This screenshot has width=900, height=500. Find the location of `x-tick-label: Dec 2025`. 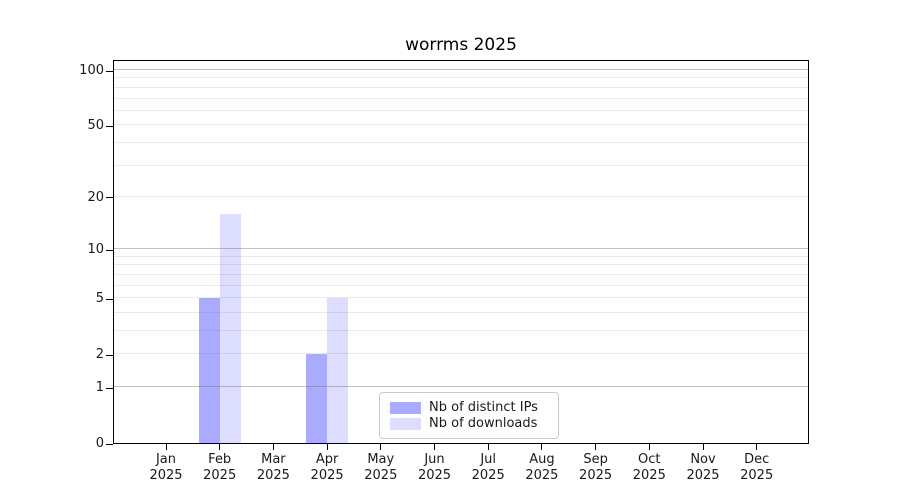

x-tick-label: Dec 2025 is located at coordinates (757, 467).